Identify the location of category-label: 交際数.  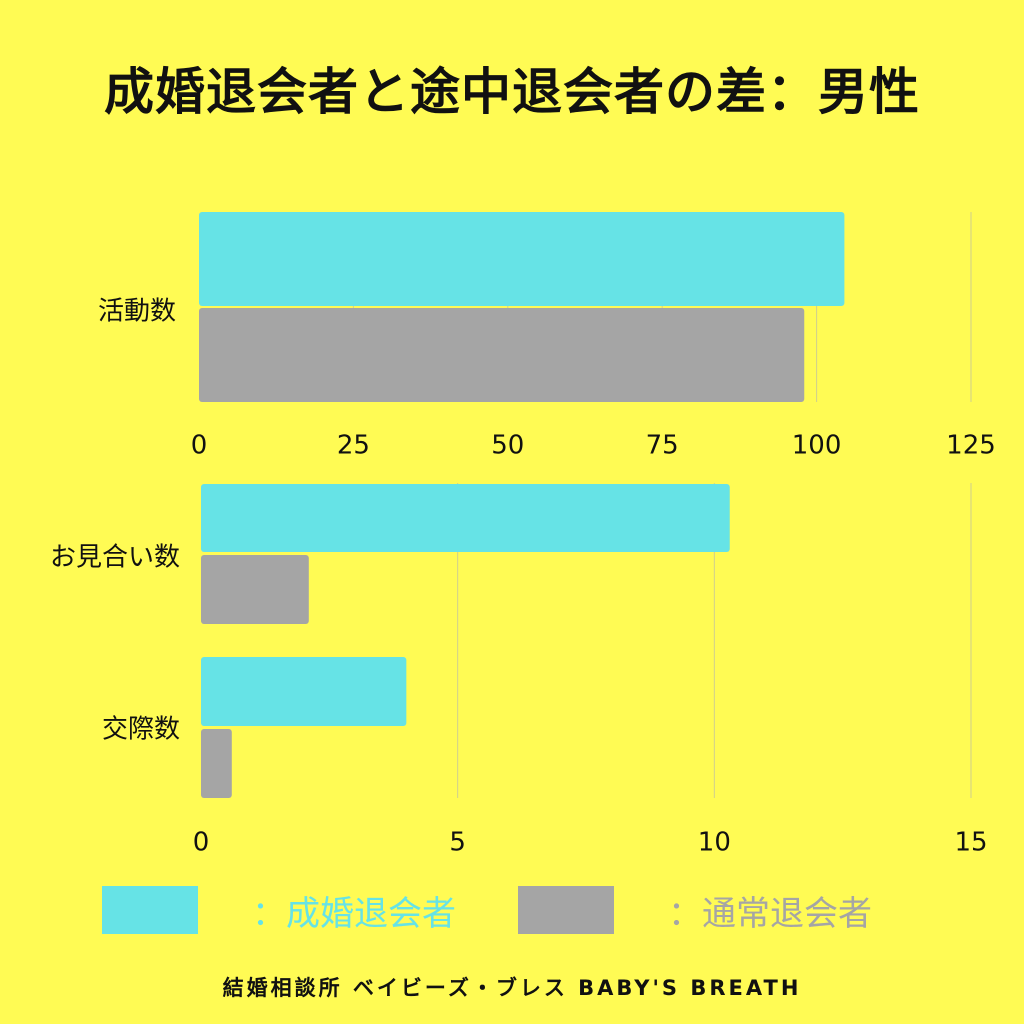
(141, 730).